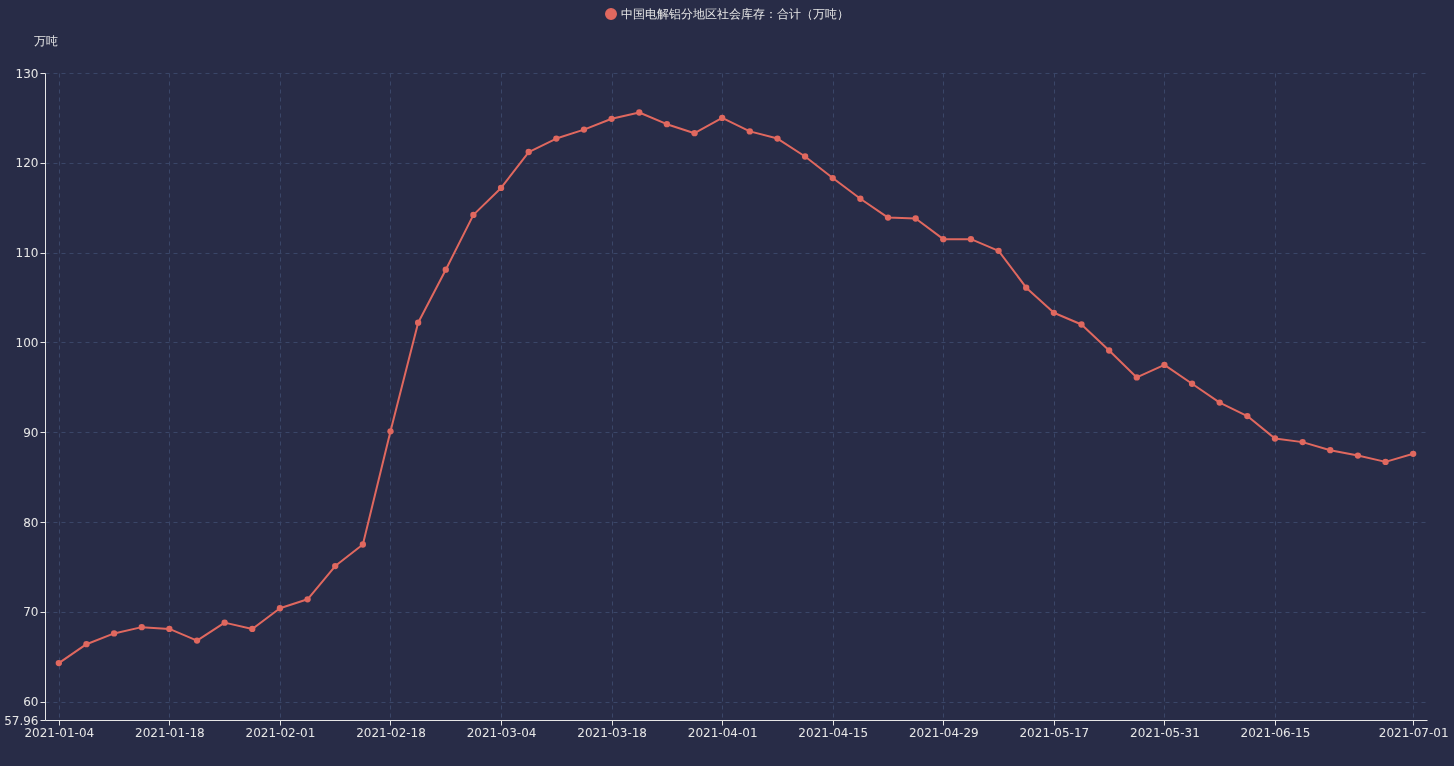 The image size is (1454, 766). I want to click on y-tick-label: 80, so click(31, 522).